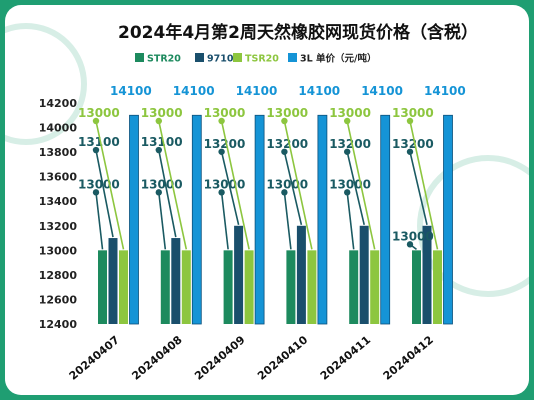 The width and height of the screenshot is (534, 400). What do you see at coordinates (473, 226) in the screenshot?
I see `watermark-seal-right` at bounding box center [473, 226].